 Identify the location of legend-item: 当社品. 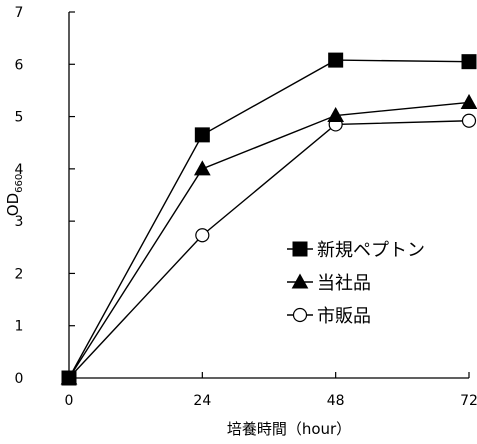
(329, 283).